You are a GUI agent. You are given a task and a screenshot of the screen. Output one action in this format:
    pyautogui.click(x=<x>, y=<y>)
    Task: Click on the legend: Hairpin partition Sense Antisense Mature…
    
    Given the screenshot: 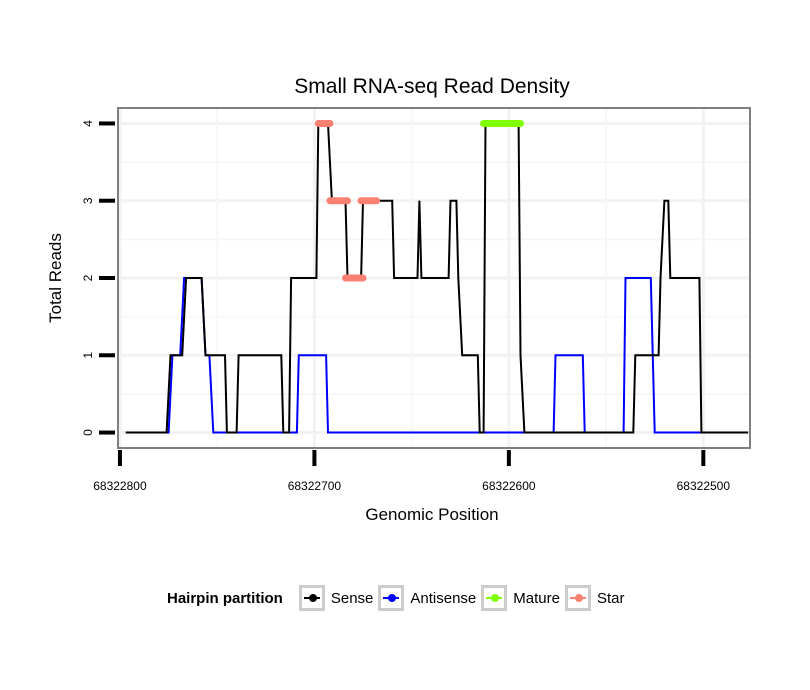 What is the action you would take?
    pyautogui.click(x=398, y=598)
    